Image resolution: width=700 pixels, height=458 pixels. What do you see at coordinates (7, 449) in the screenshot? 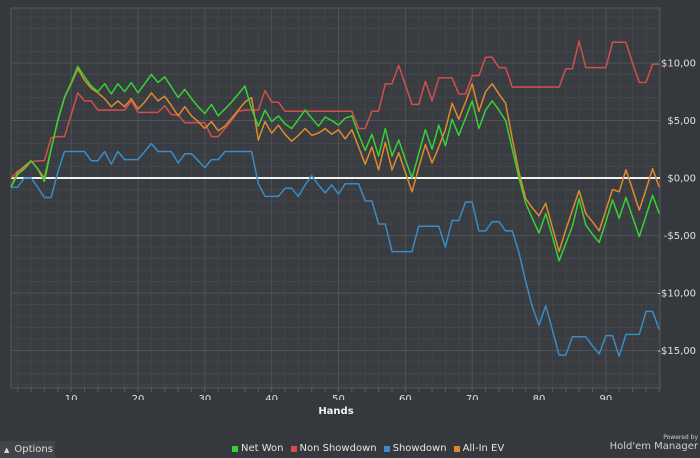
I see `chevron-up-icon: ▲` at bounding box center [7, 449].